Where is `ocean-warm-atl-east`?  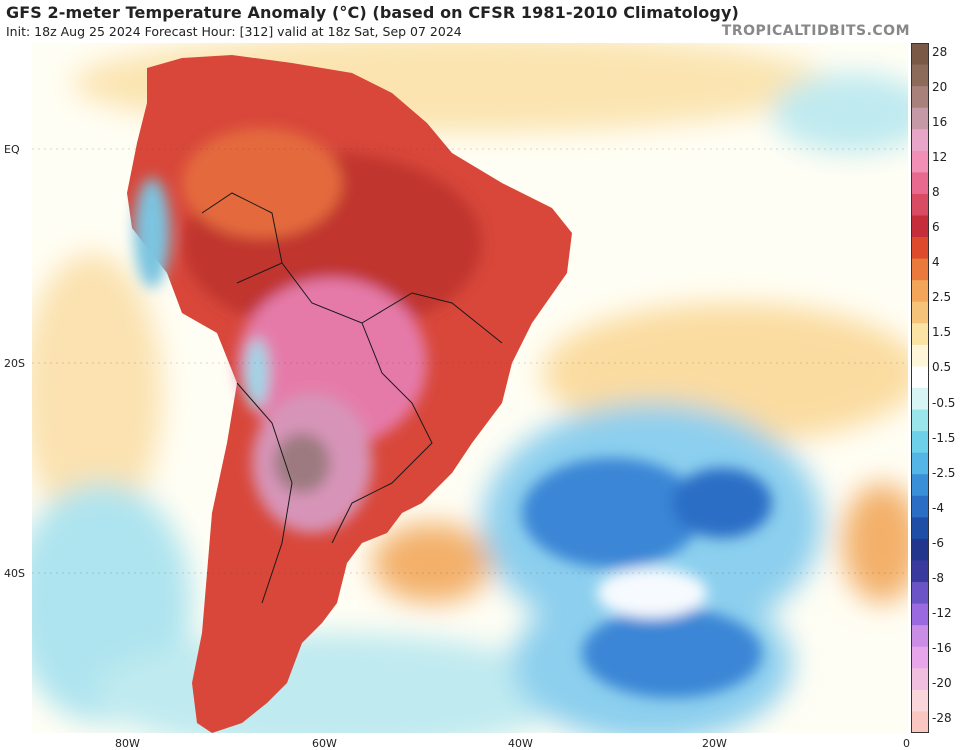
ocean-warm-atl-east is located at coordinates (875, 543).